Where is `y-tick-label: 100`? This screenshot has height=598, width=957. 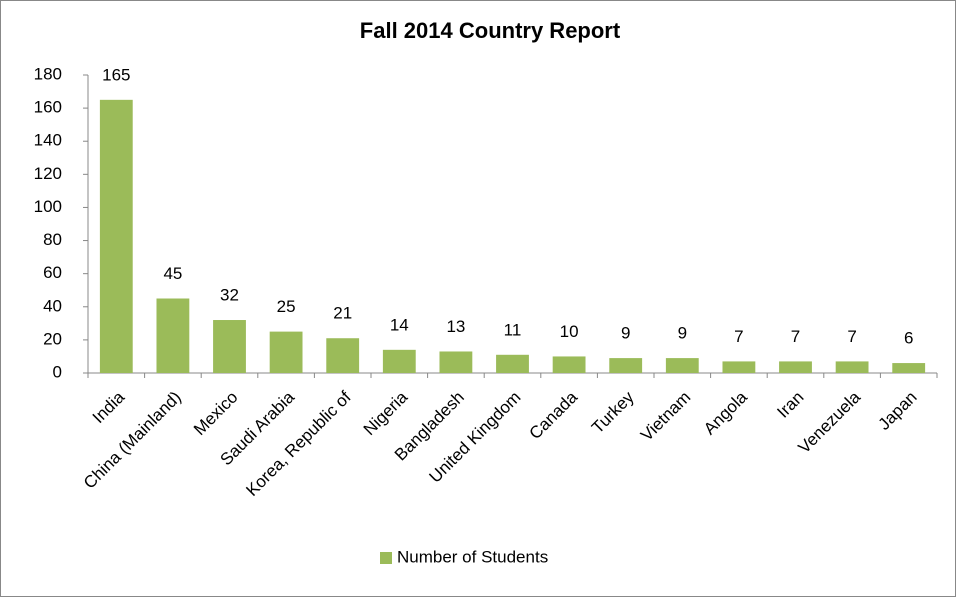
y-tick-label: 100 is located at coordinates (48, 206).